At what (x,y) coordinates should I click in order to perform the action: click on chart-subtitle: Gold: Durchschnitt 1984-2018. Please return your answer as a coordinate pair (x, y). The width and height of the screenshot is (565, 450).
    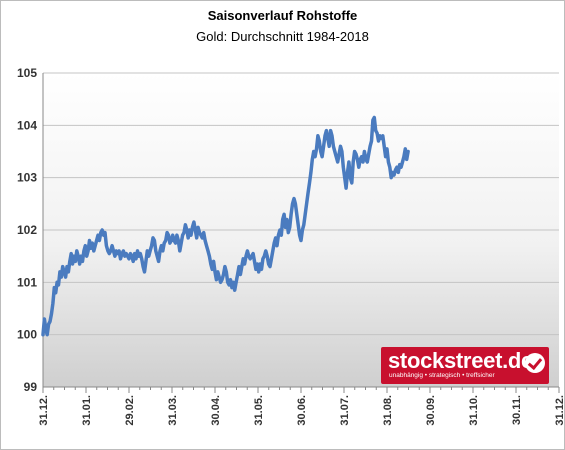
    Looking at the image, I should click on (282, 36).